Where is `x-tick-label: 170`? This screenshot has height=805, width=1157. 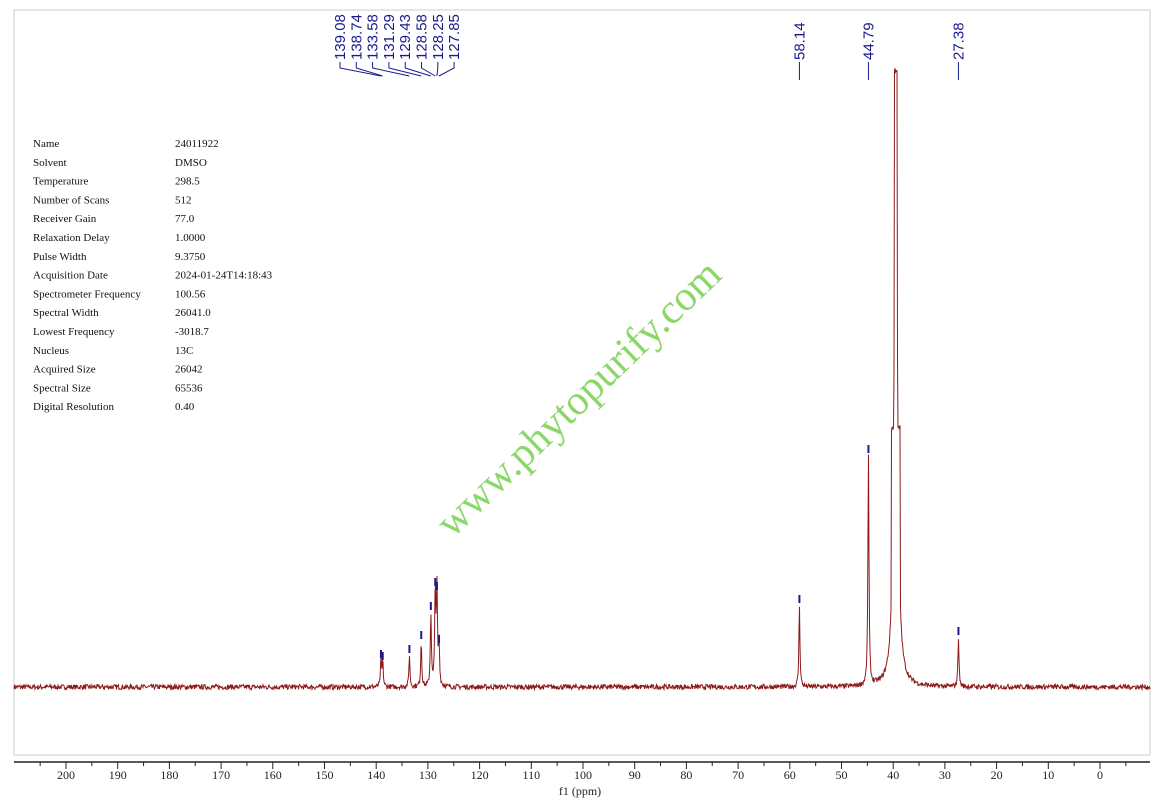
x-tick-label: 170 is located at coordinates (221, 775).